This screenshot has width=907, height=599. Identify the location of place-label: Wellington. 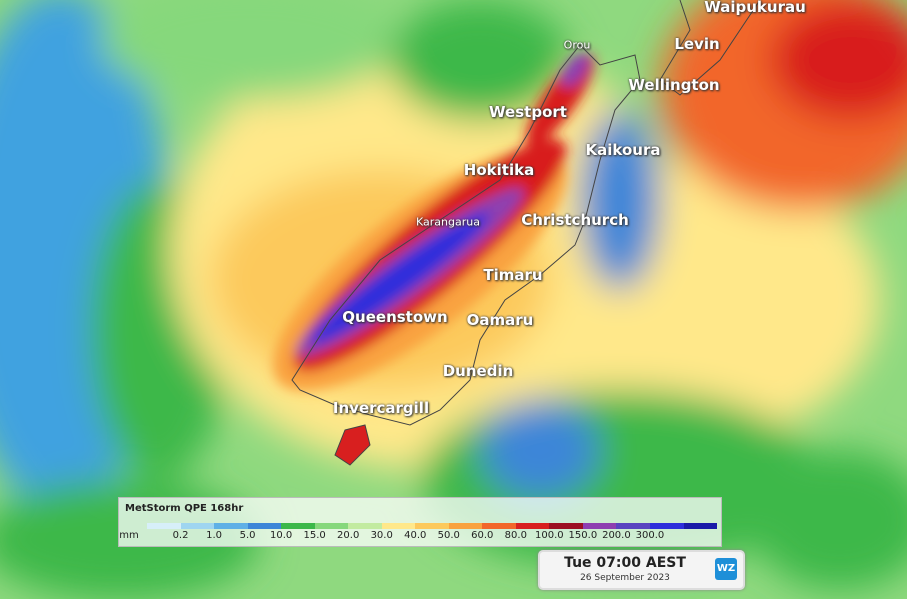
(674, 85).